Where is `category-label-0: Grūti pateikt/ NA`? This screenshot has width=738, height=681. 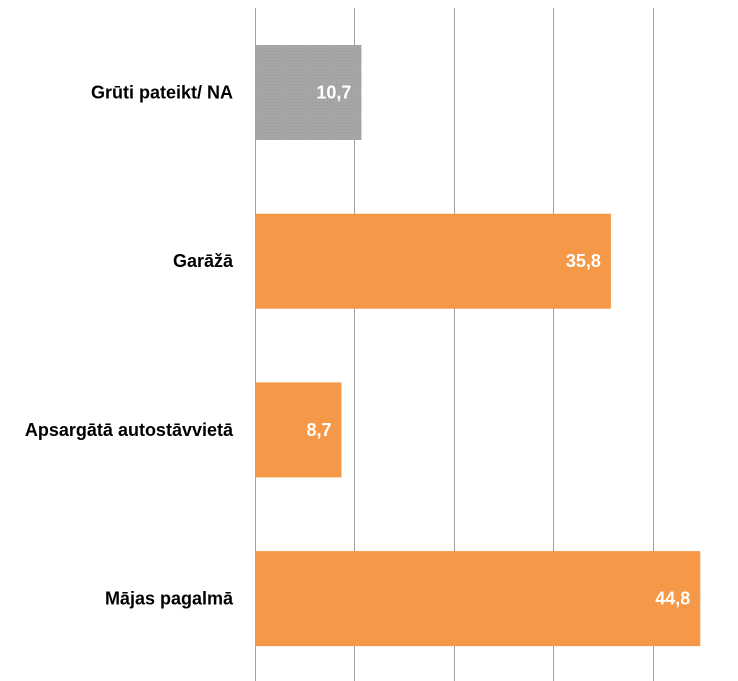
category-label-0: Grūti pateikt/ NA is located at coordinates (162, 93).